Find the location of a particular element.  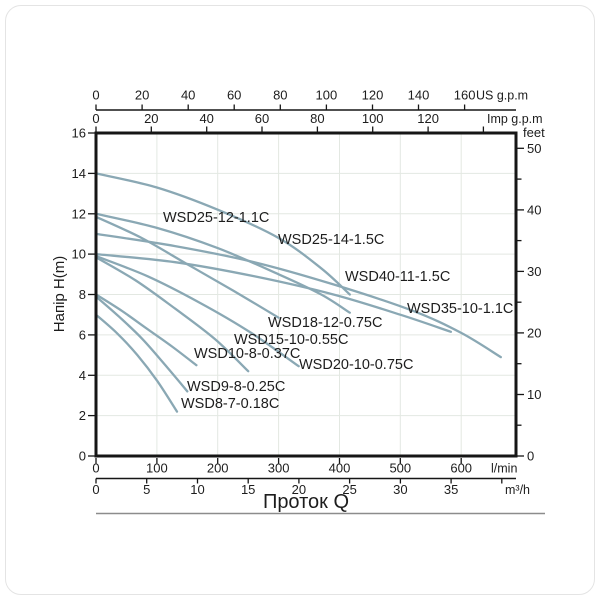

axis-imp-gpm: 0 20 40 60 80 100 120 Imp g.p.m is located at coordinates (317, 122).